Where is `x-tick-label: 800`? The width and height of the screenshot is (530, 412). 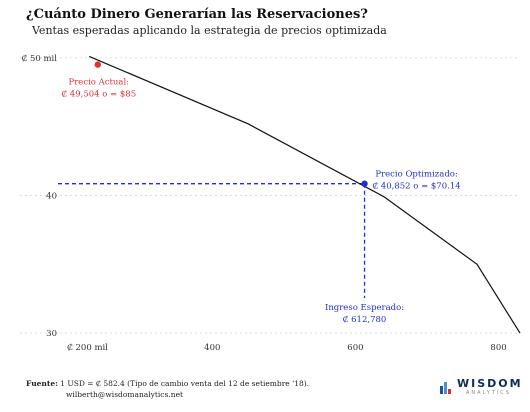 x-tick-label: 800 is located at coordinates (498, 348).